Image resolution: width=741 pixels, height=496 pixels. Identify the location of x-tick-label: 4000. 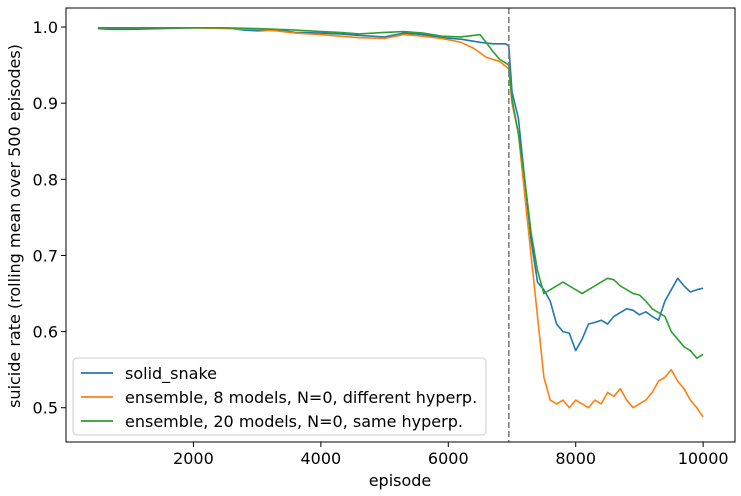
(320, 458).